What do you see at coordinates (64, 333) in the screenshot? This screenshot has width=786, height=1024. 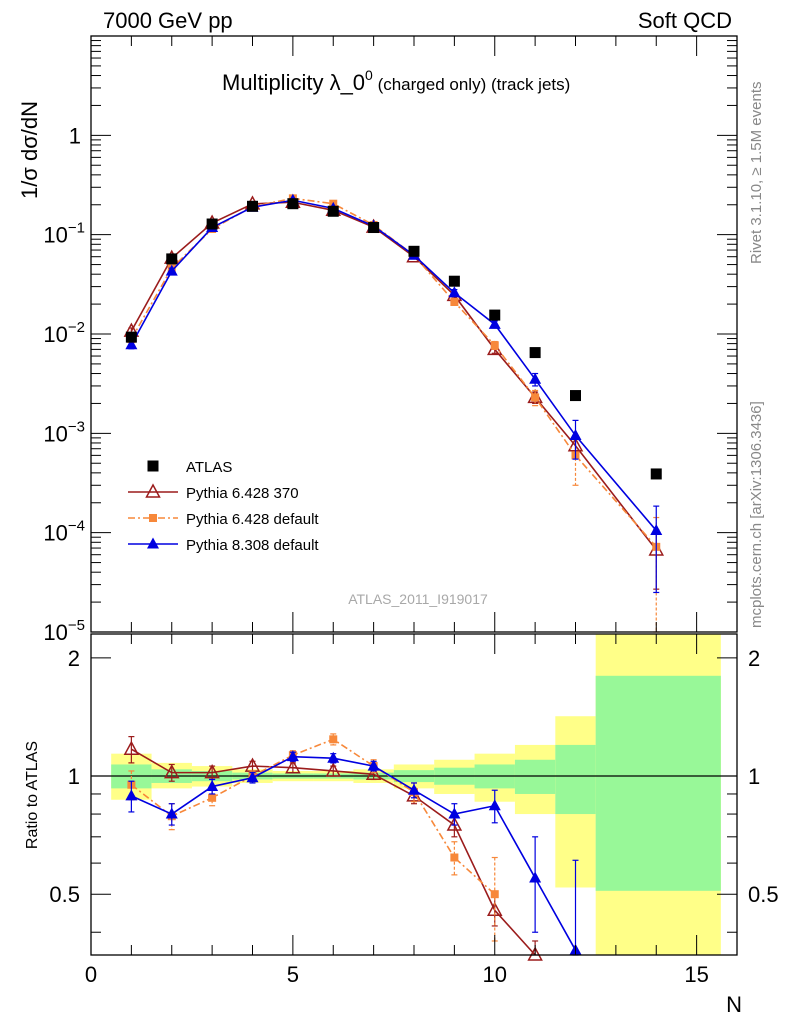 I see `y-tick-label-2: 10⁻²` at bounding box center [64, 333].